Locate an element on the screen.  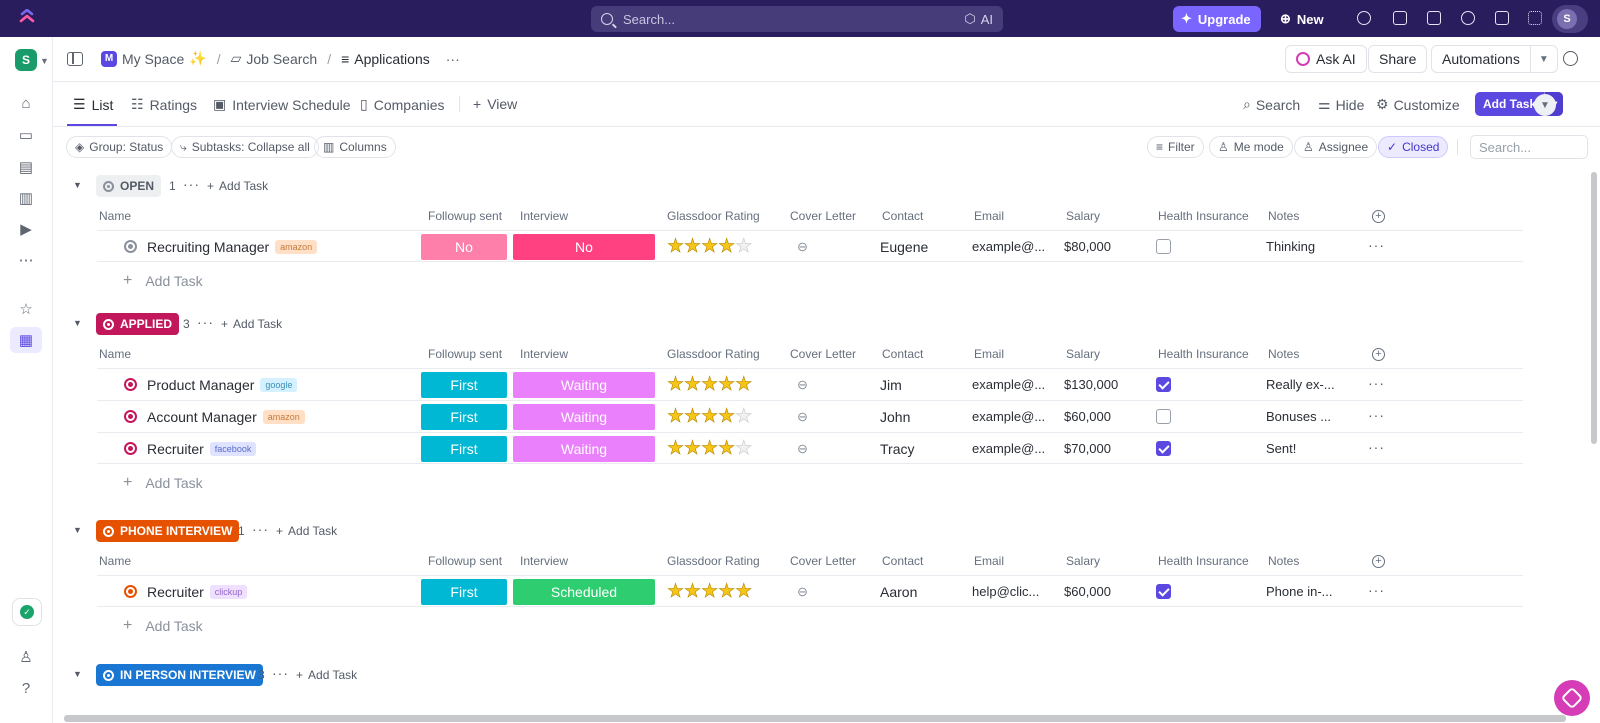
new-button: ⊕ New is located at coordinates (1302, 19).